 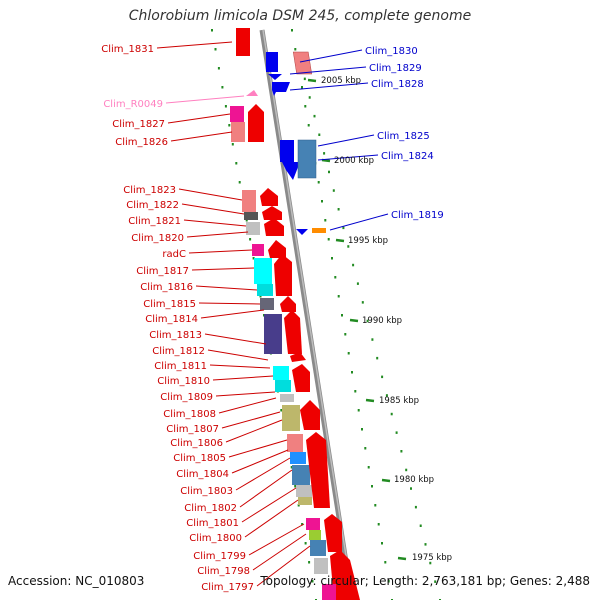 I want to click on gene-label-clim1813: Clim_1813, so click(x=175, y=335).